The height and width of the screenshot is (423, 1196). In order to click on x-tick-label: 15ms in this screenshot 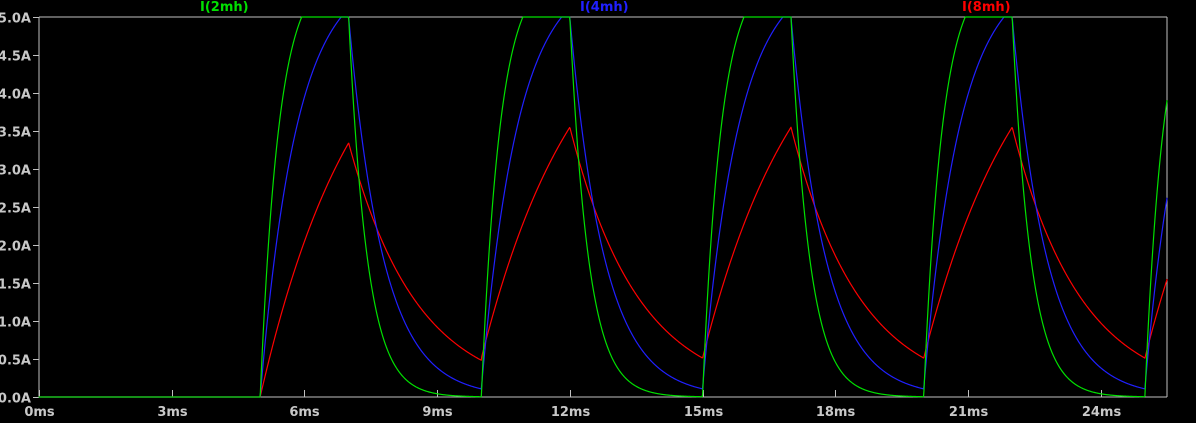, I will do `click(704, 412)`.